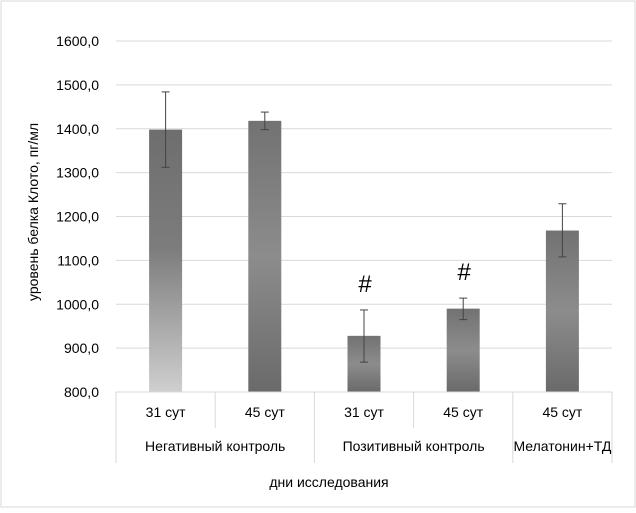 The height and width of the screenshot is (513, 636). I want to click on group-label: Мелатонин+ТД, so click(562, 446).